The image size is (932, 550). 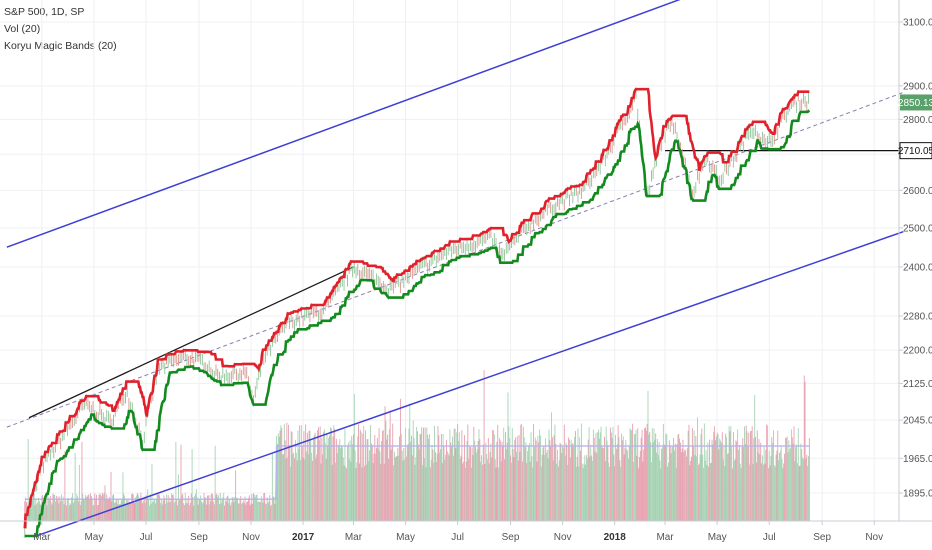 I want to click on x-tick-label: Mar, so click(x=665, y=537).